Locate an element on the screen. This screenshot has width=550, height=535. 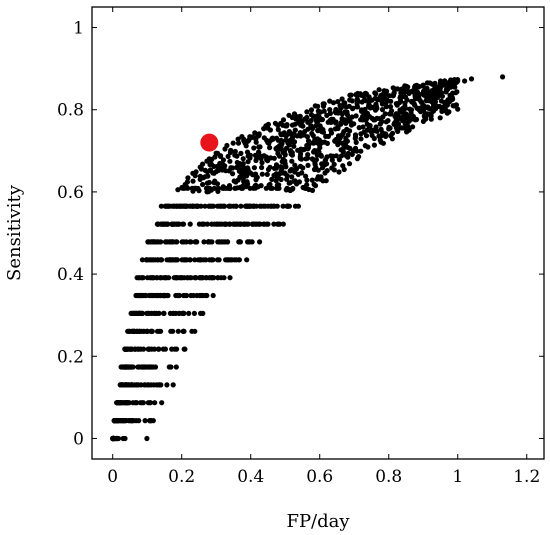
y-tick-label: 1 is located at coordinates (78, 29).